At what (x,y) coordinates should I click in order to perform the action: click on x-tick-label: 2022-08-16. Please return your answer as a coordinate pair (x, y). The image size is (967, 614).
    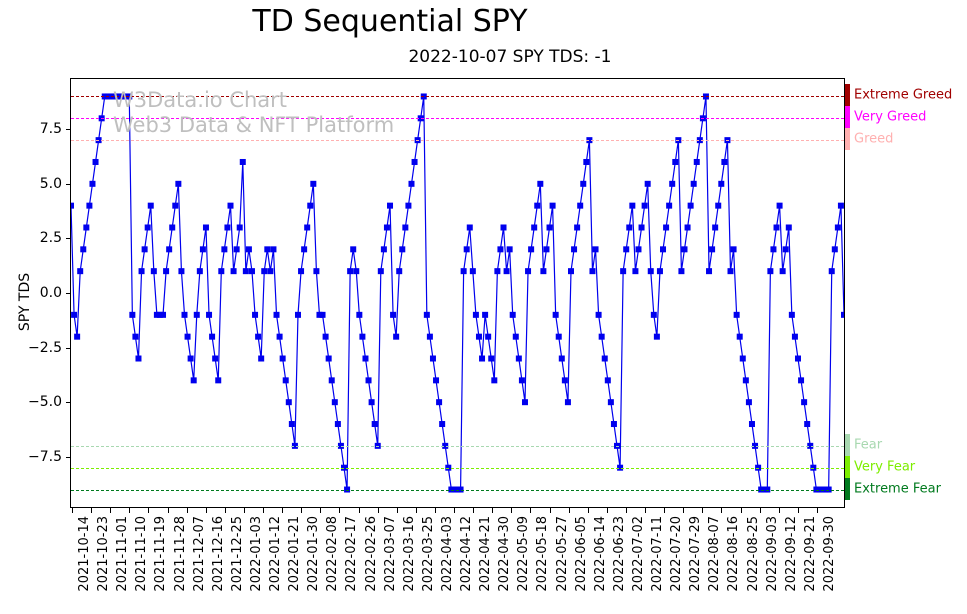
    Looking at the image, I should click on (734, 554).